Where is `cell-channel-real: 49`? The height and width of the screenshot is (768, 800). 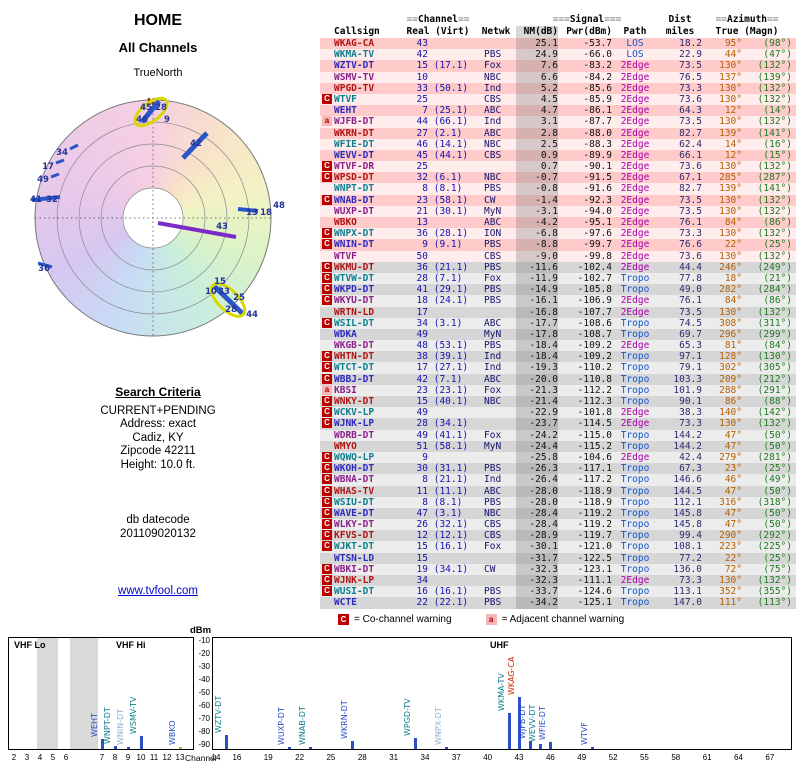
cell-channel-real: 49 is located at coordinates (422, 435).